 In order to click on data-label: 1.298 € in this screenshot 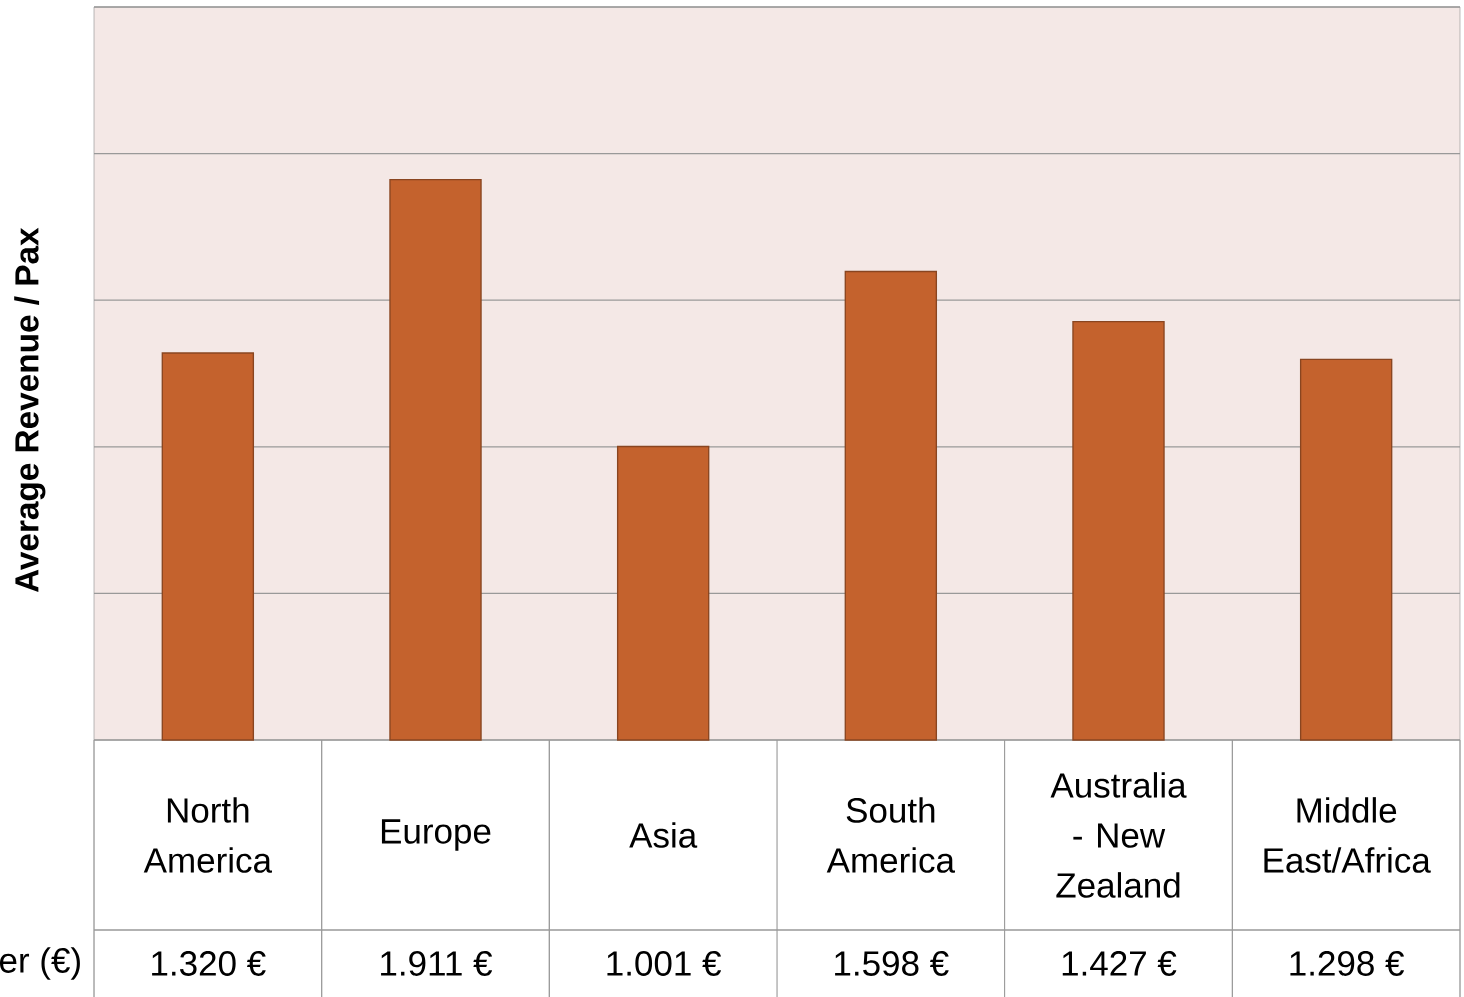, I will do `click(1347, 963)`.